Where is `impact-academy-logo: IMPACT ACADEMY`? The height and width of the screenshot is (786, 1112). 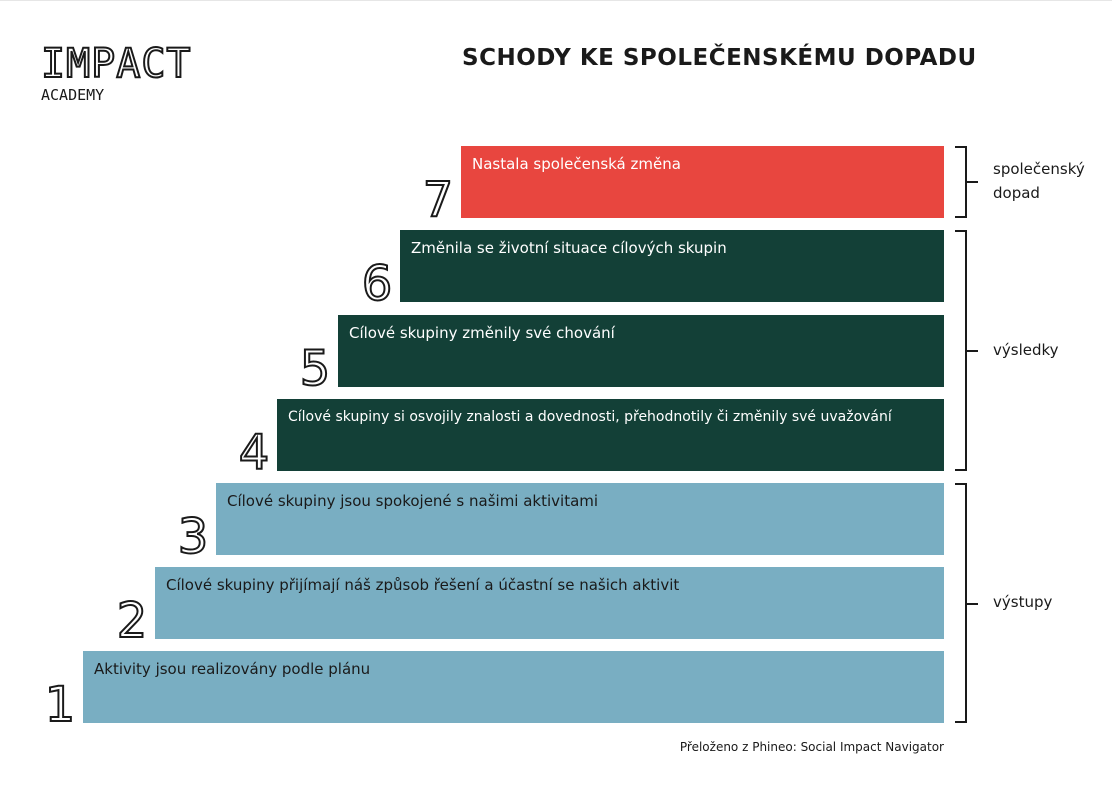 impact-academy-logo: IMPACT ACADEMY is located at coordinates (116, 72).